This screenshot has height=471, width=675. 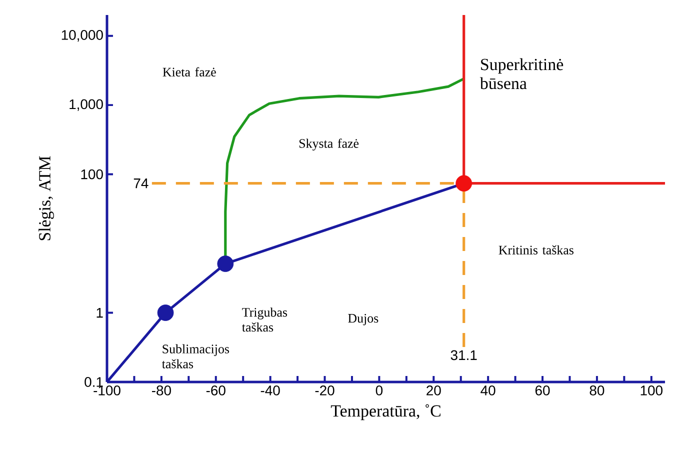 What do you see at coordinates (651, 391) in the screenshot?
I see `x-tick-label: 100` at bounding box center [651, 391].